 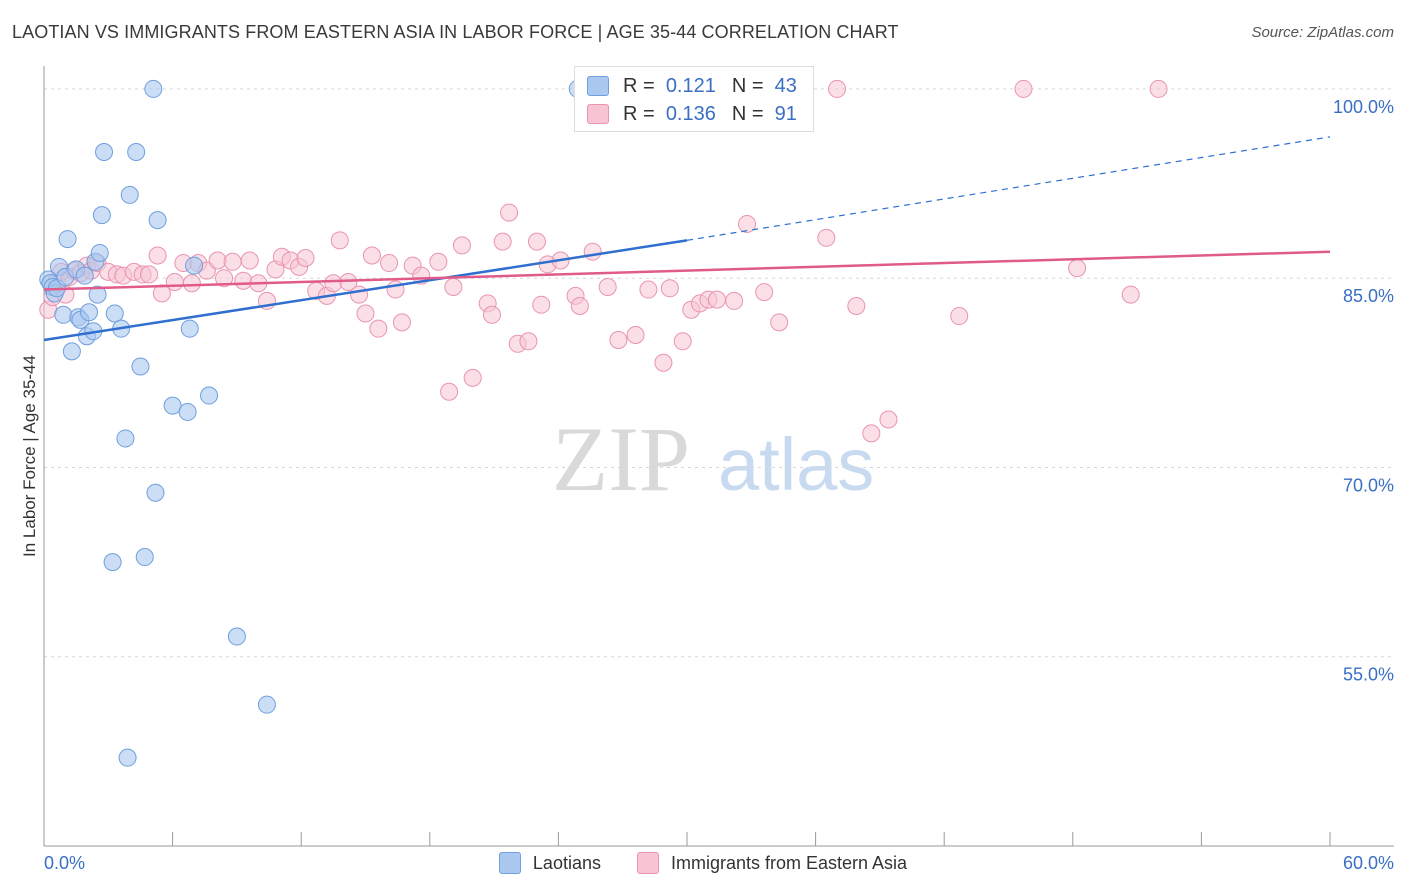 I want to click on legend-item-laotians: Laotians, so click(x=549, y=863).